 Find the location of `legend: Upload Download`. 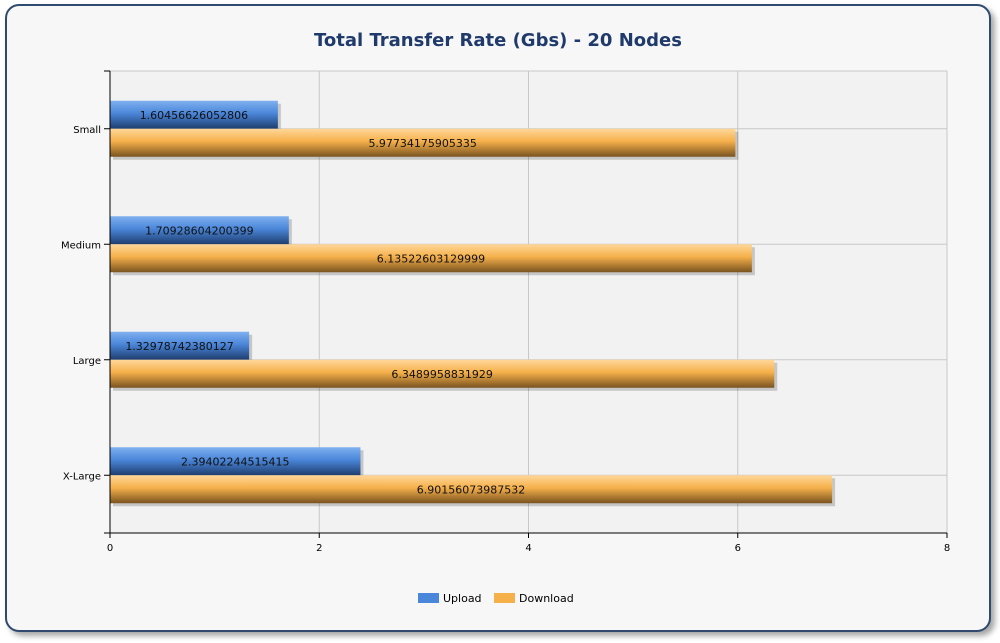

legend: Upload Download is located at coordinates (496, 598).